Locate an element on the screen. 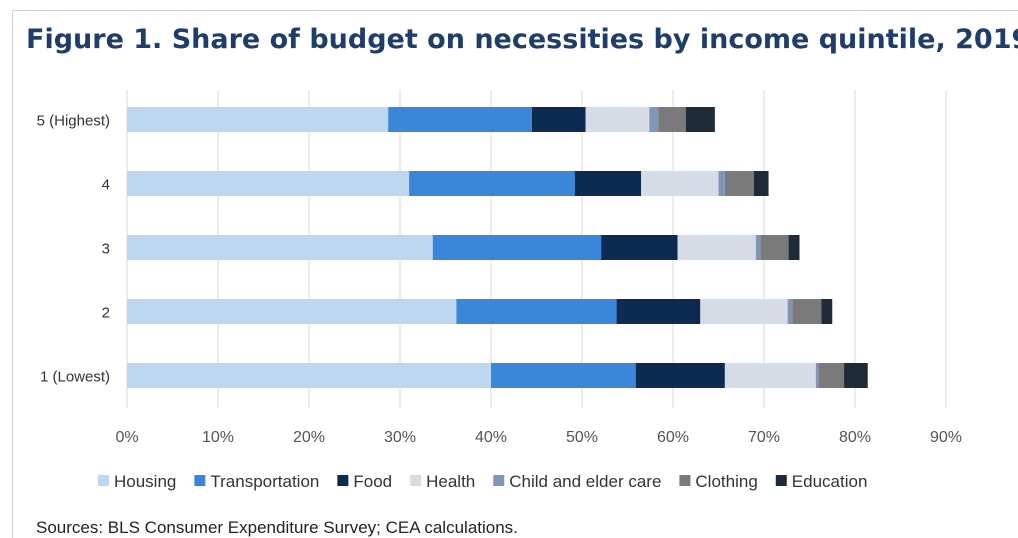 This screenshot has width=1018, height=538. legend-swatch-health is located at coordinates (416, 480).